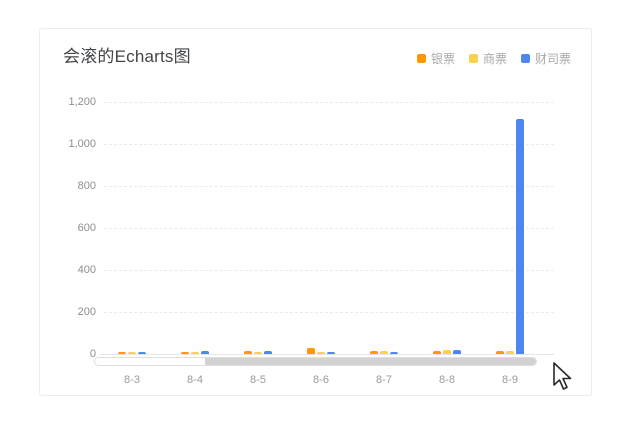 Image resolution: width=626 pixels, height=428 pixels. Describe the element at coordinates (185, 353) in the screenshot. I see `bar-银票-8-4` at that location.